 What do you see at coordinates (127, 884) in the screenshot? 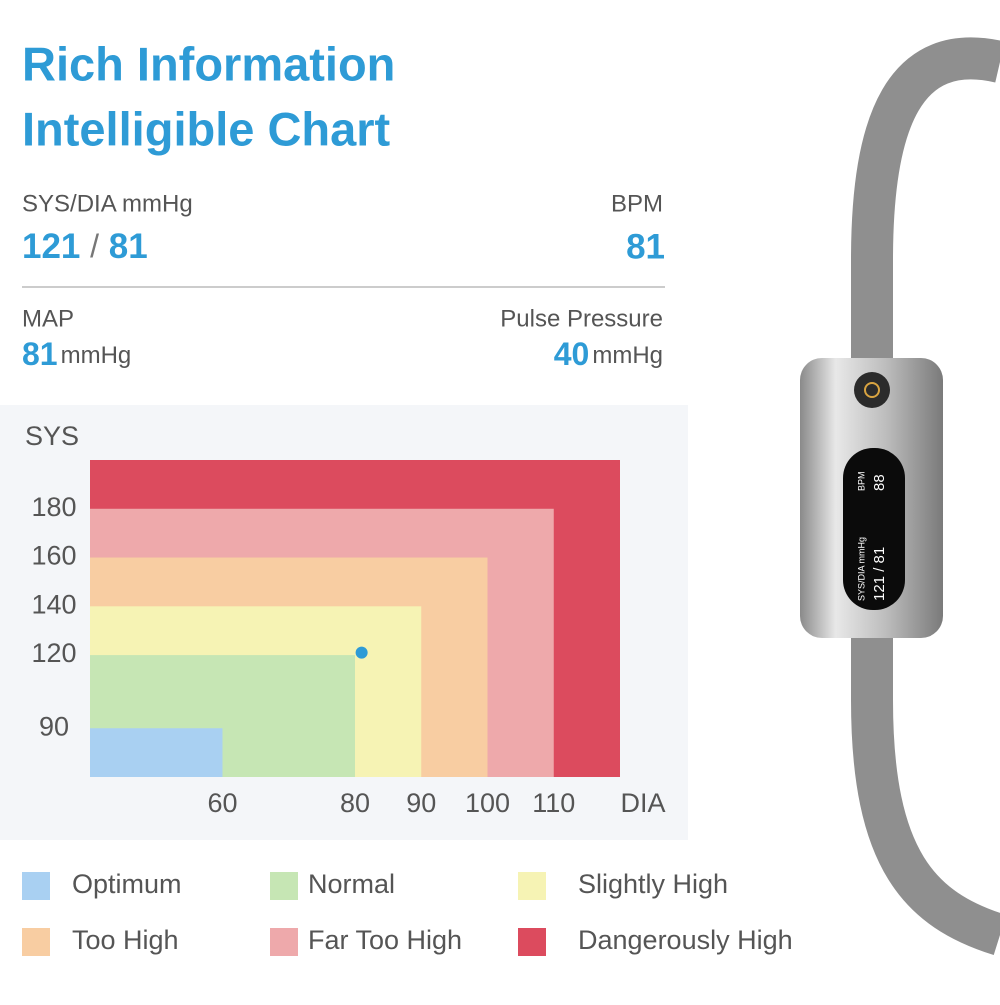
I see `legend-label: Optimum` at bounding box center [127, 884].